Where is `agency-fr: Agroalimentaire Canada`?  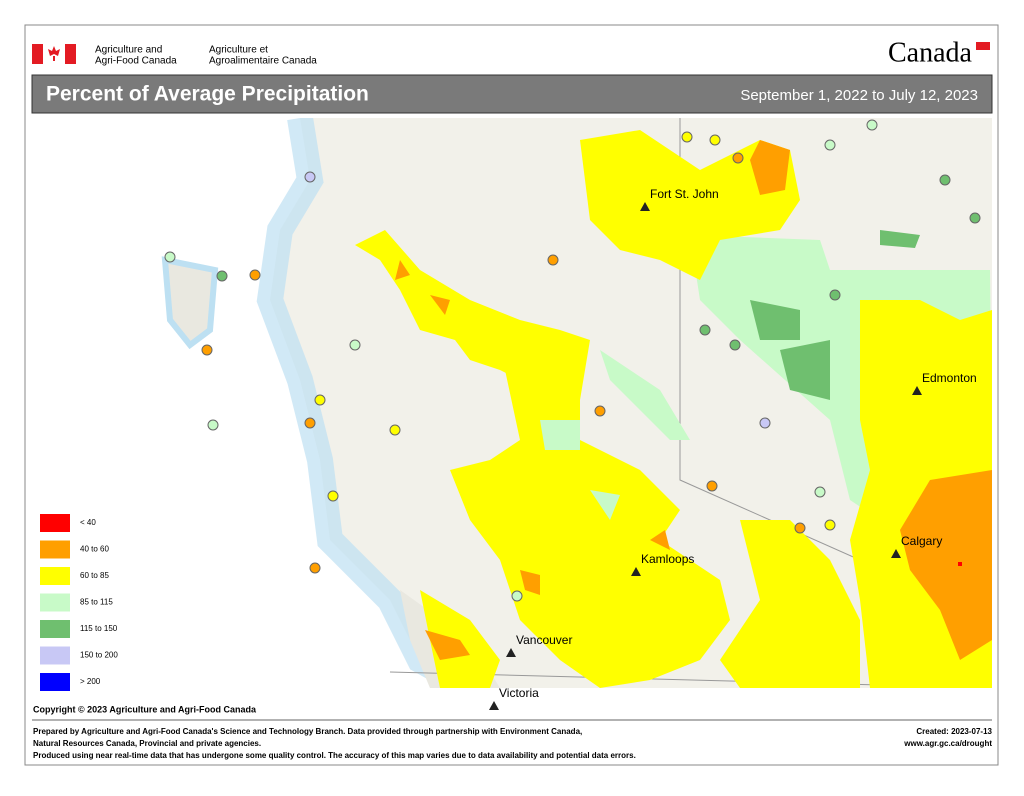 agency-fr: Agroalimentaire Canada is located at coordinates (263, 61).